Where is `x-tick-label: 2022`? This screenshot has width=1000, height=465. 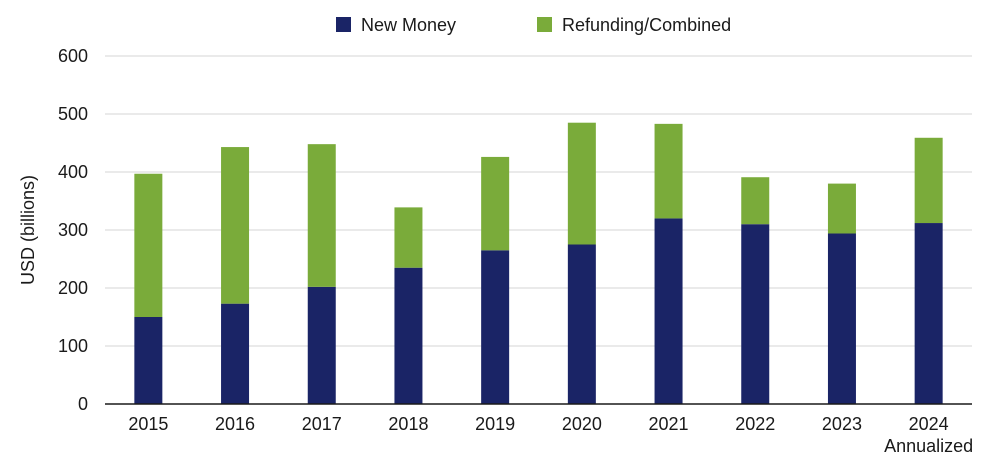
x-tick-label: 2022 is located at coordinates (755, 424).